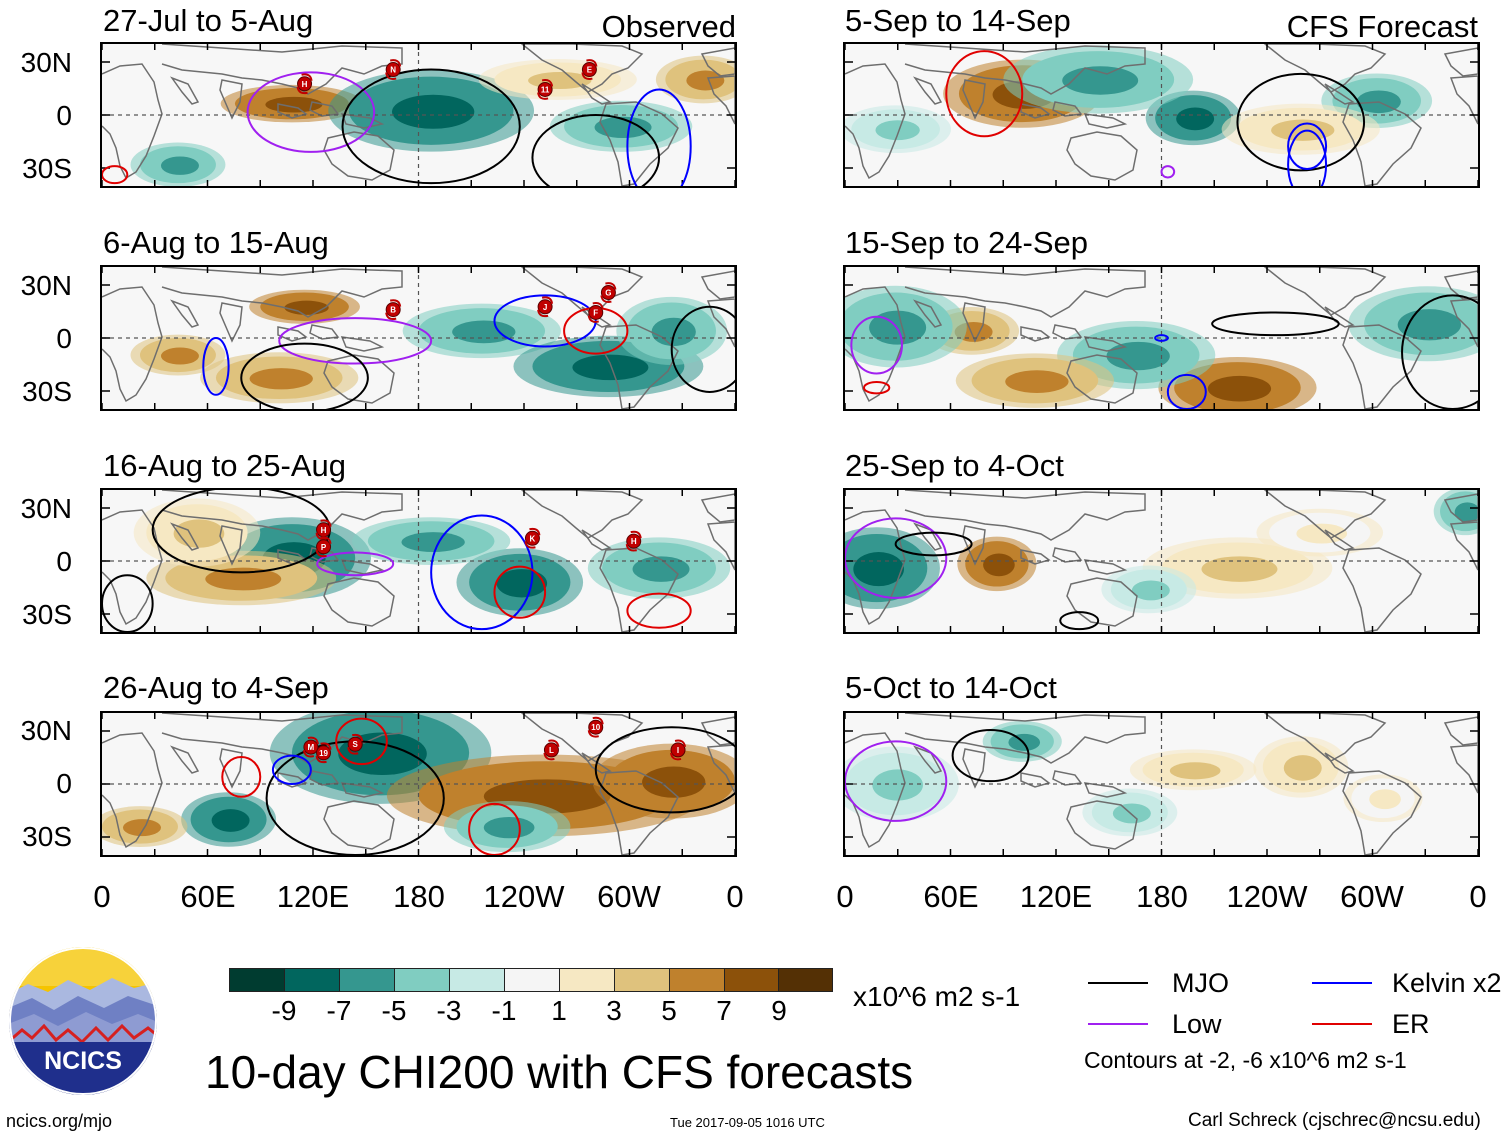  What do you see at coordinates (1334, 1120) in the screenshot?
I see `footer-author: Carl Schreck (cjschrec@ncsu.edu)` at bounding box center [1334, 1120].